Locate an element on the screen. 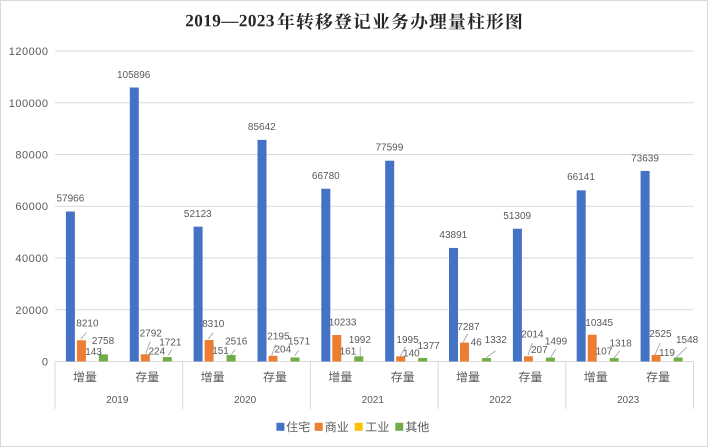 This screenshot has height=447, width=708. svg-text: 1571 is located at coordinates (299, 341).